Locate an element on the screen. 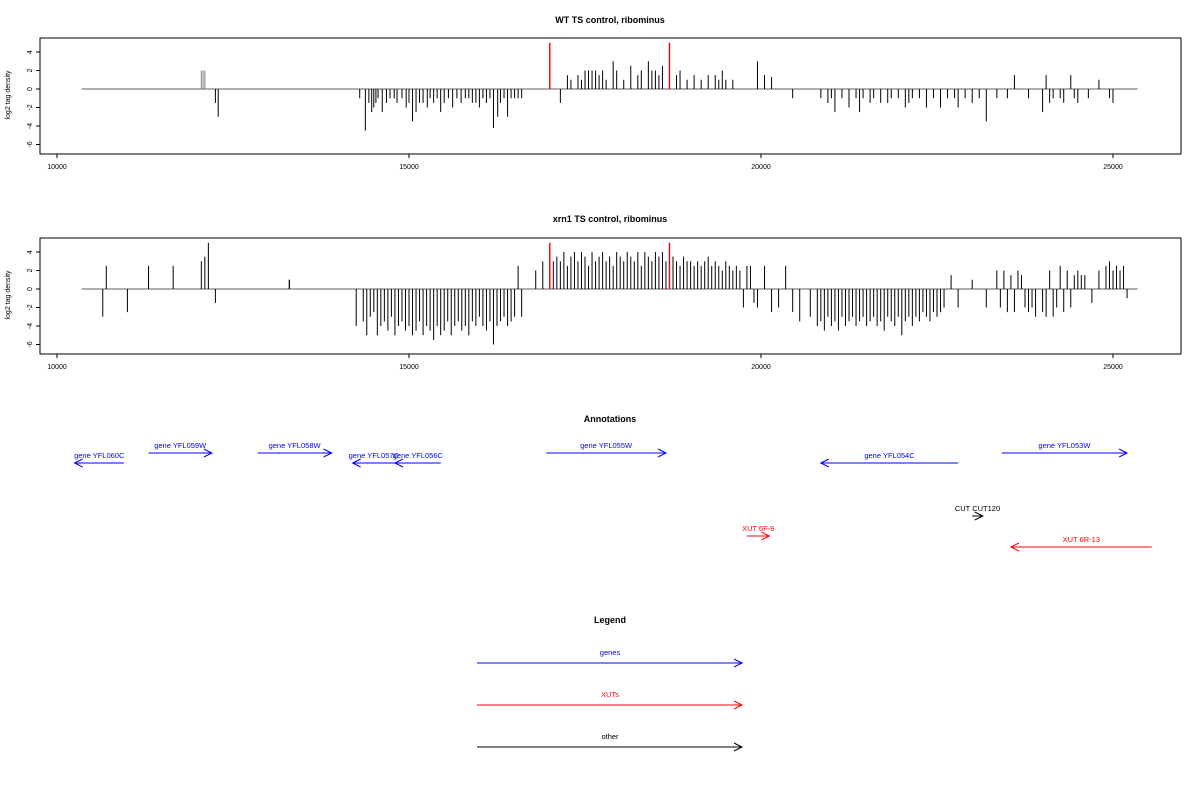 The width and height of the screenshot is (1200, 800). genes-feature-label: gene YFL056C is located at coordinates (418, 455).